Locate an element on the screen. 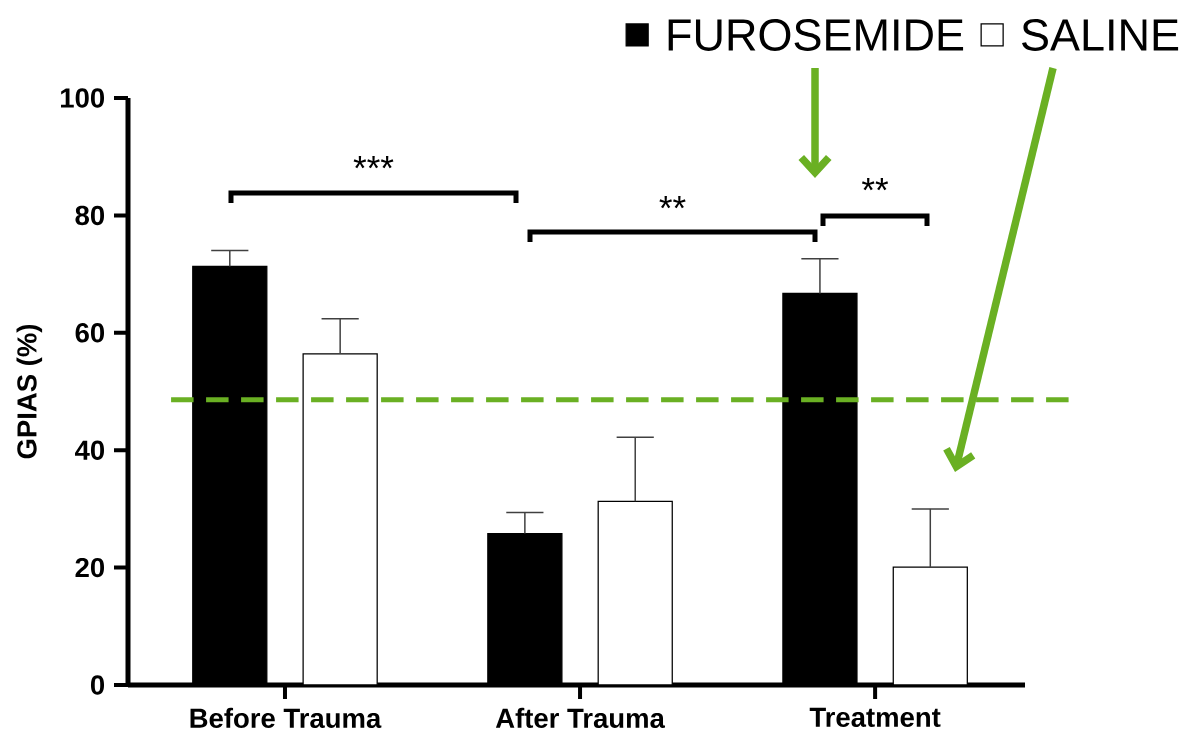 This screenshot has height=737, width=1192. y-tick-label: 60 is located at coordinates (90, 333).